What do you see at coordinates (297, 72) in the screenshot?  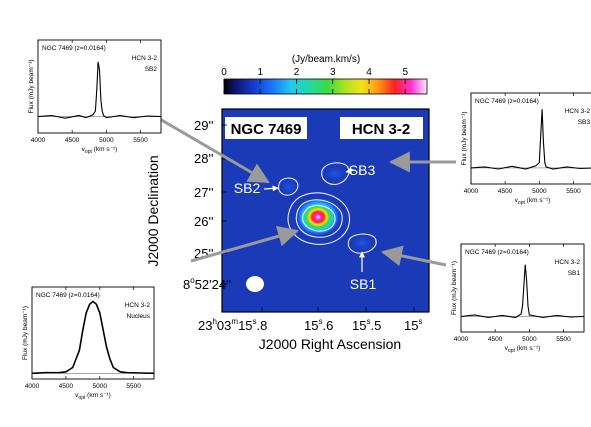 I see `colorbar-tick-label: 2` at bounding box center [297, 72].